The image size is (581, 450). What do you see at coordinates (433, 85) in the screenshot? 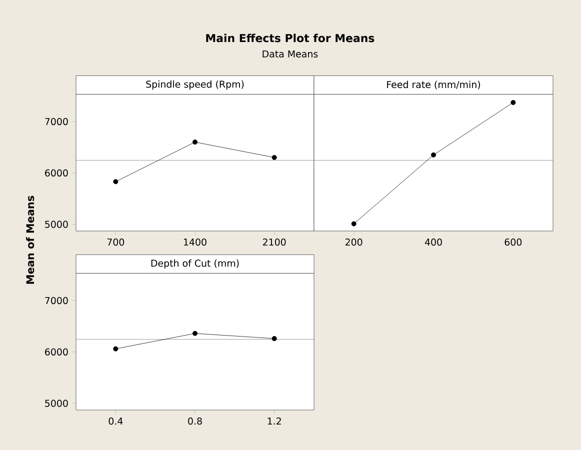
I see `chart-title: Feed rate (mm/min)` at bounding box center [433, 85].